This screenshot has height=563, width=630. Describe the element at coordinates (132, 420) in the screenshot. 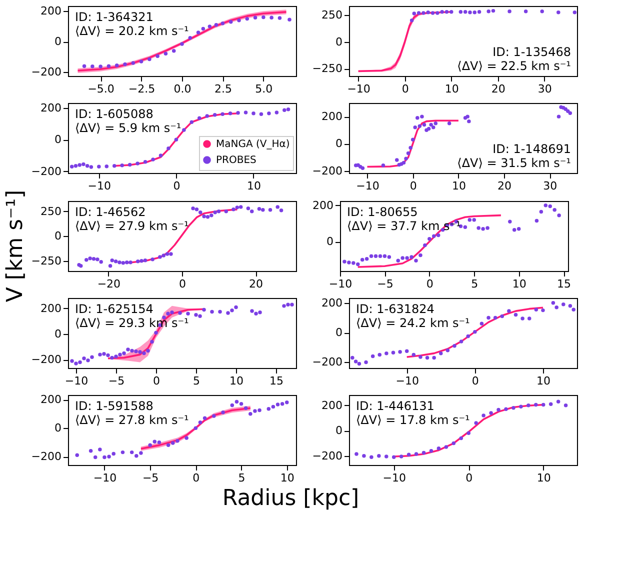

I see `annotation: ⟨ΔV⟩ = 27.8 km s⁻¹` at that location.